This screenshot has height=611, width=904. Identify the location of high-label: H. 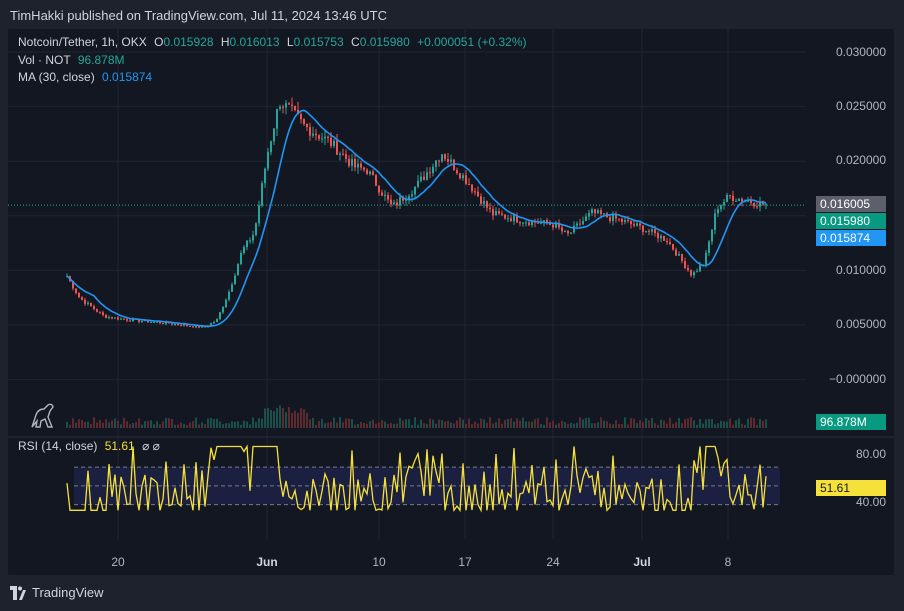
(225, 42).